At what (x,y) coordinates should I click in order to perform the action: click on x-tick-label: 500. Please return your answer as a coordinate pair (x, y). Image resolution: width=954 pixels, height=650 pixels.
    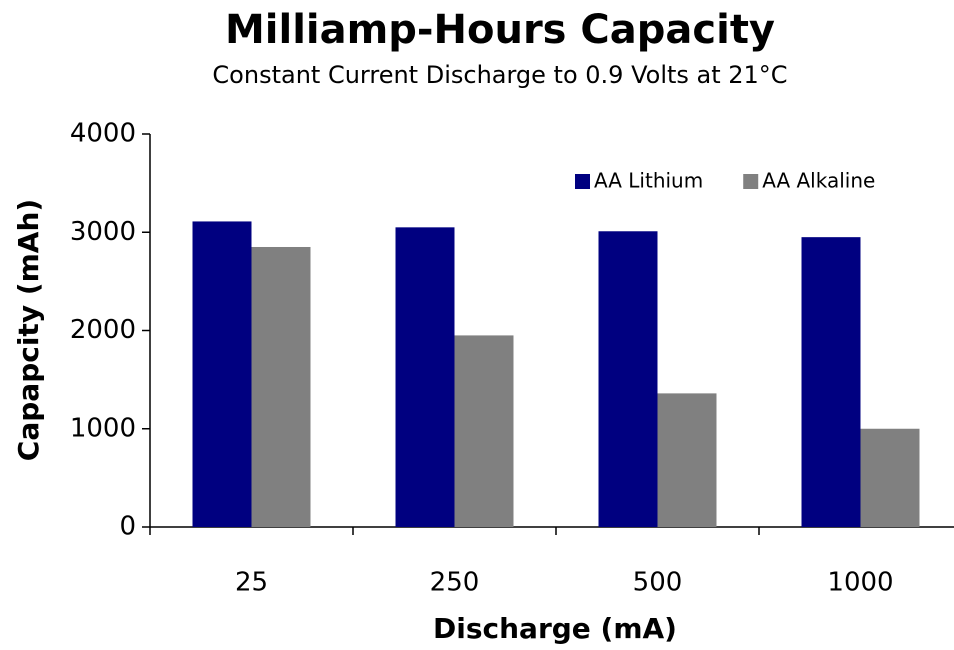
    Looking at the image, I should click on (658, 583).